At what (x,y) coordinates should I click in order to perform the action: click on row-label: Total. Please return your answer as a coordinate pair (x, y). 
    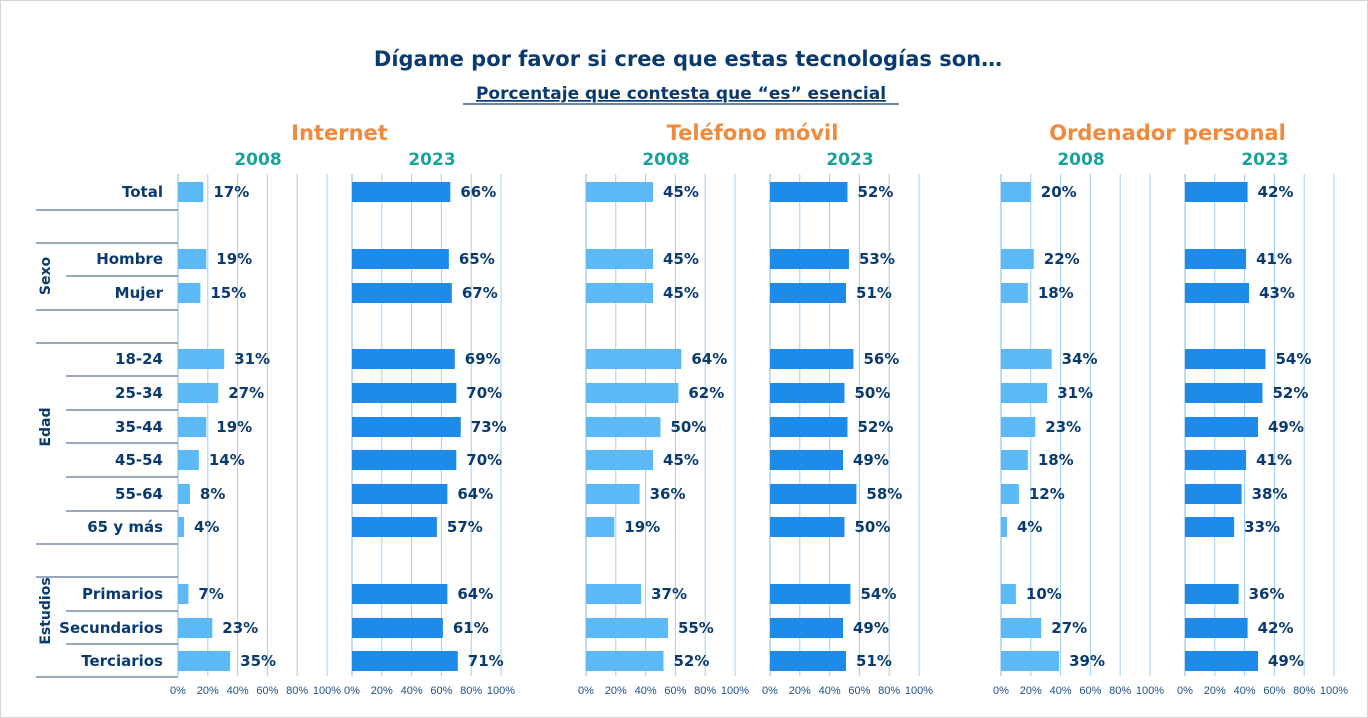
    Looking at the image, I should click on (142, 192).